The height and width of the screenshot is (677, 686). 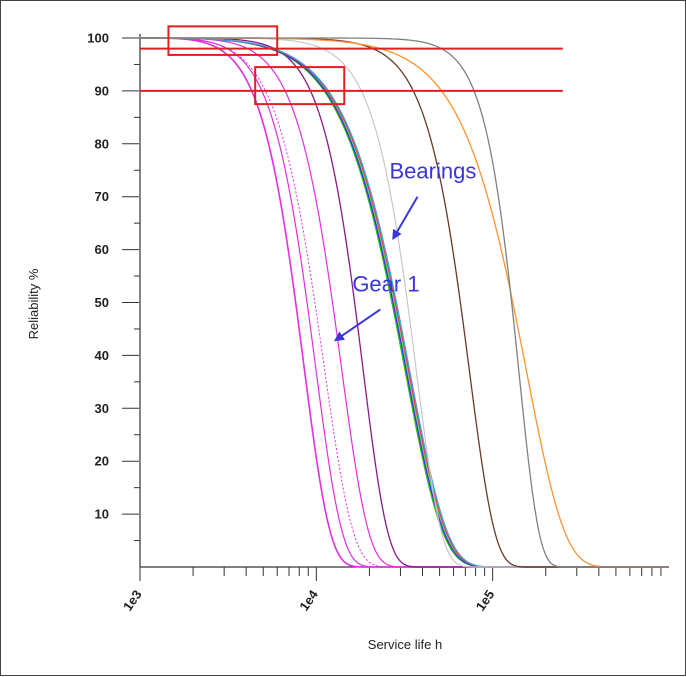 I want to click on x-tick-label: 1e3, so click(x=132, y=600).